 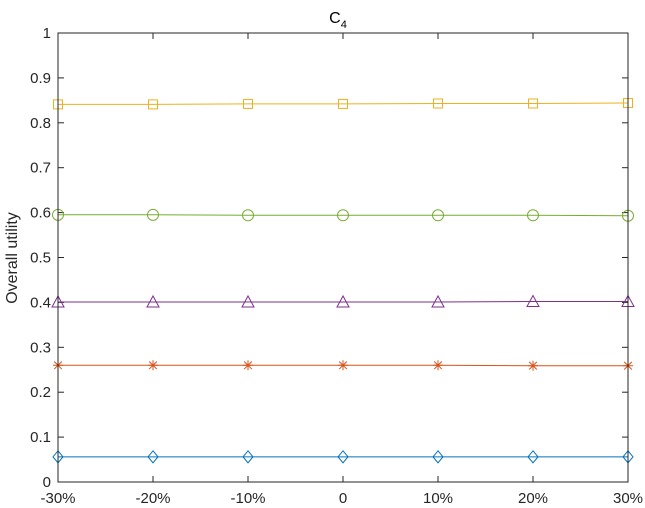 What do you see at coordinates (40, 392) in the screenshot?
I see `y-tick-label: 0.2` at bounding box center [40, 392].